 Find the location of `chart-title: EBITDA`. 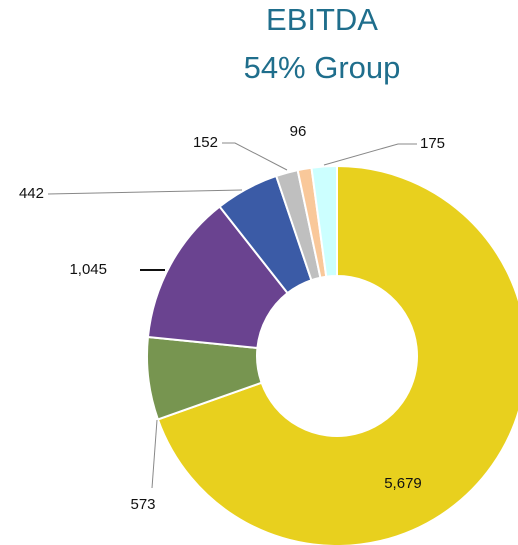

chart-title: EBITDA is located at coordinates (322, 19).